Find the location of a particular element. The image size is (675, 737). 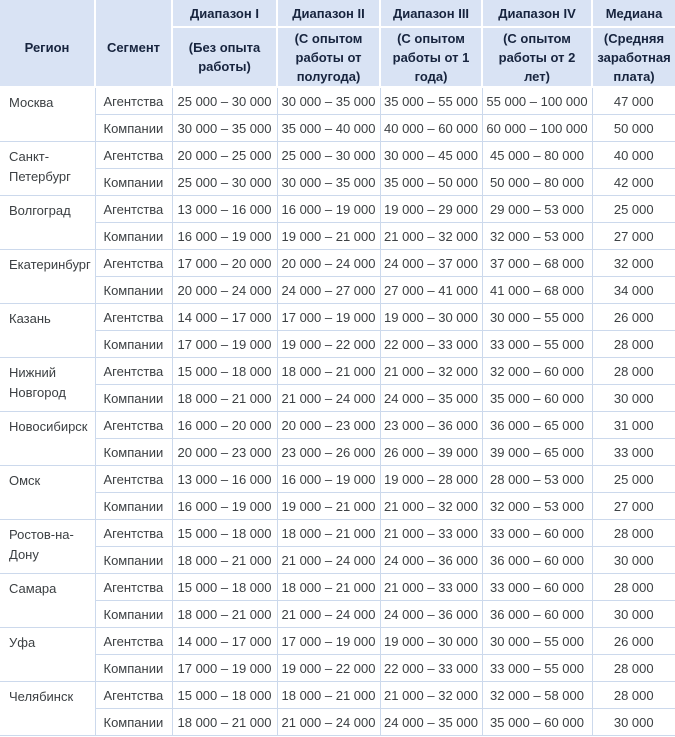

column-header-median: Медиана is located at coordinates (633, 14).